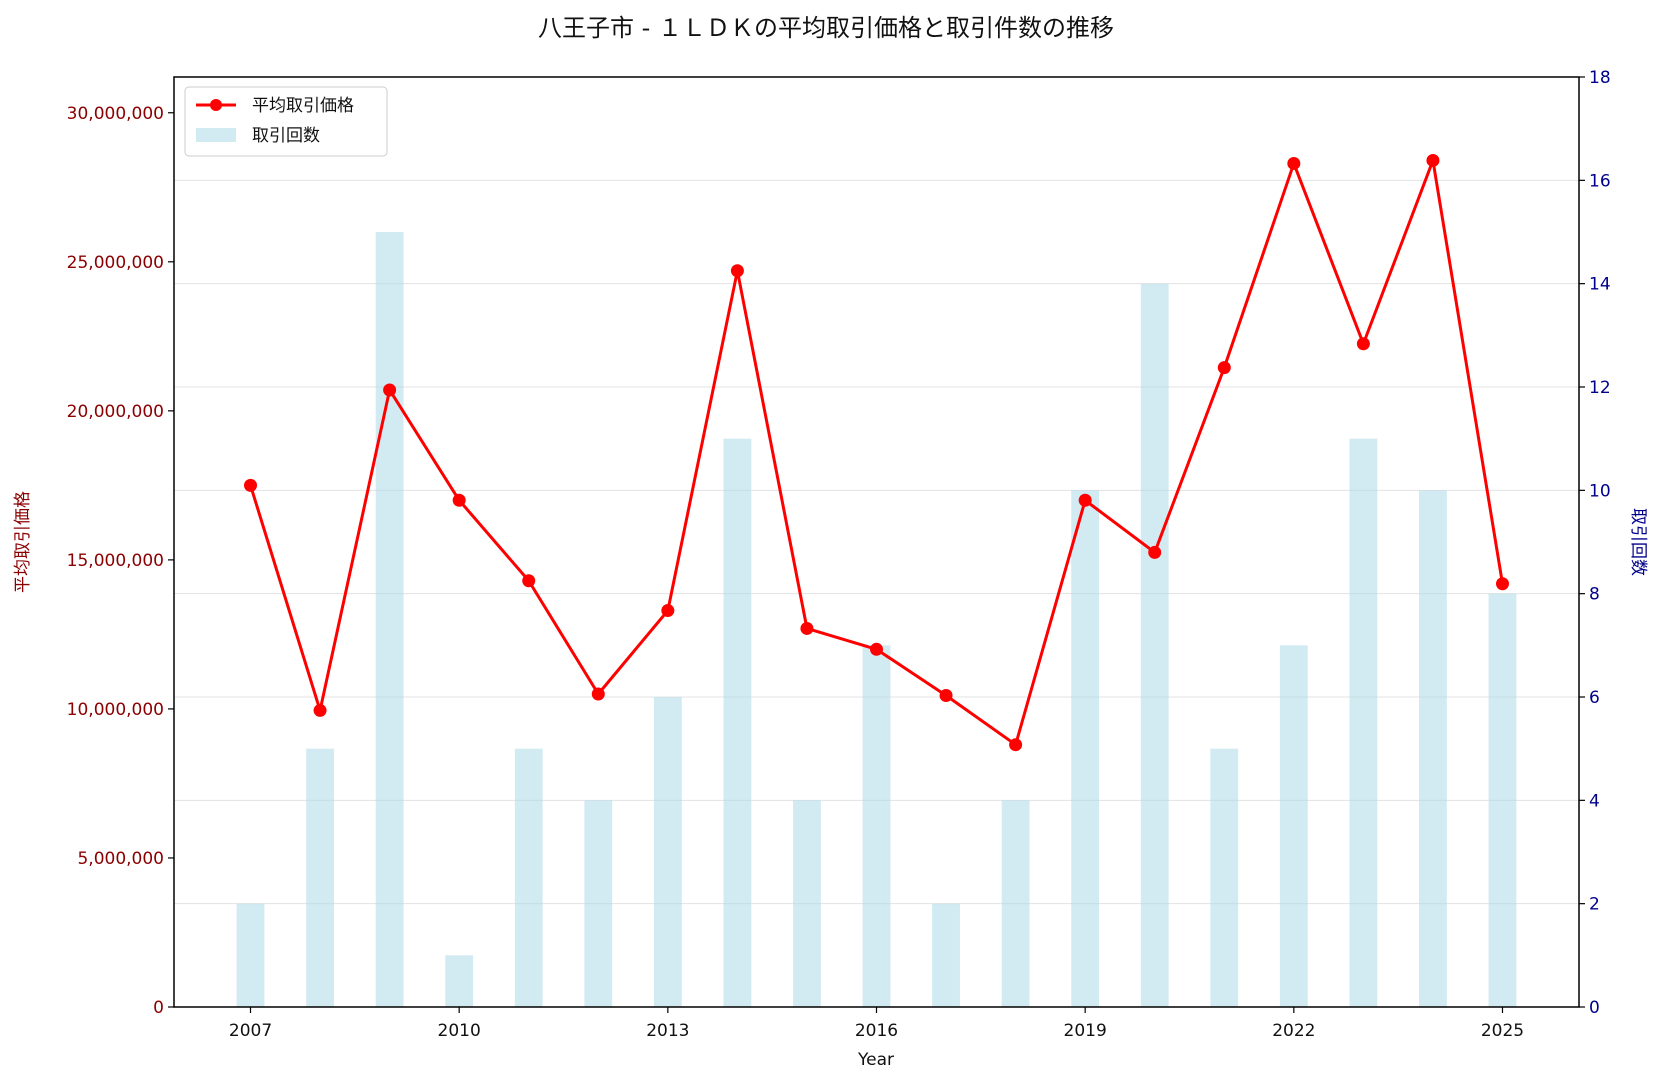 The image size is (1653, 1079). Describe the element at coordinates (115, 114) in the screenshot. I see `left-tick-label: 30,000,000` at that location.